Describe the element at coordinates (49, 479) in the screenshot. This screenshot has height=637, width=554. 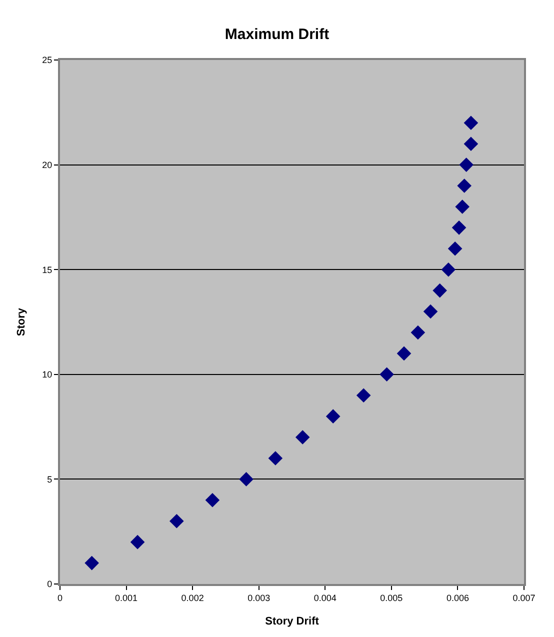
I see `y-tick-label: 5` at that location.